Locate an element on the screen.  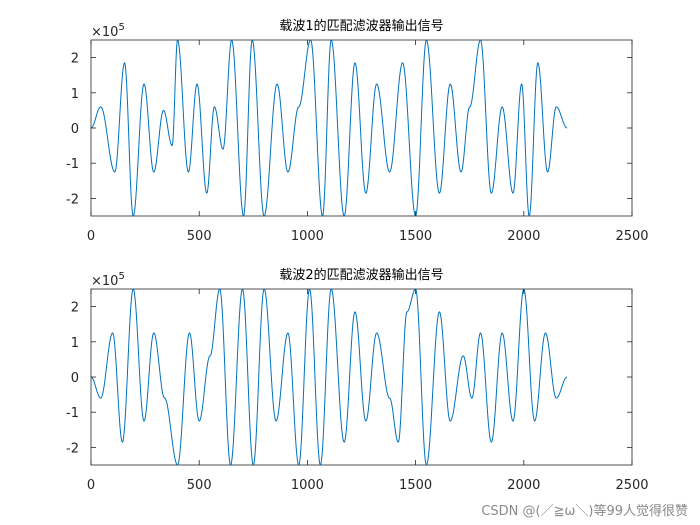
chart-title: 载波1的匹配滤波器输出信号 is located at coordinates (361, 26).